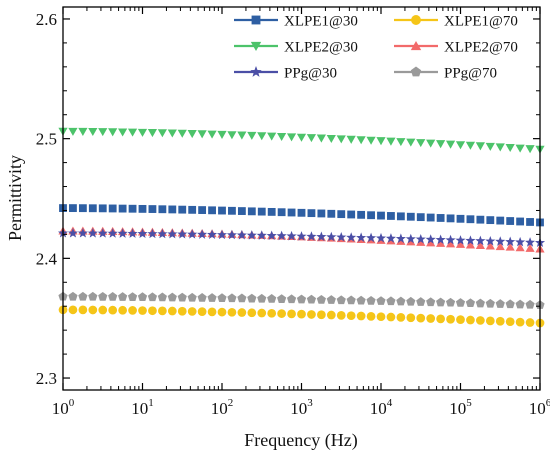 This screenshot has height=460, width=550. What do you see at coordinates (481, 48) in the screenshot?
I see `legend-label: XLPE2@70` at bounding box center [481, 48].